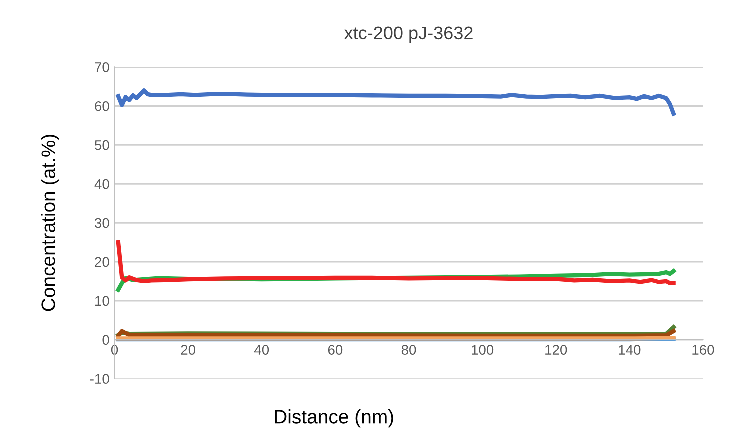 The height and width of the screenshot is (439, 731). What do you see at coordinates (703, 350) in the screenshot?
I see `x-tick-label: 160` at bounding box center [703, 350].